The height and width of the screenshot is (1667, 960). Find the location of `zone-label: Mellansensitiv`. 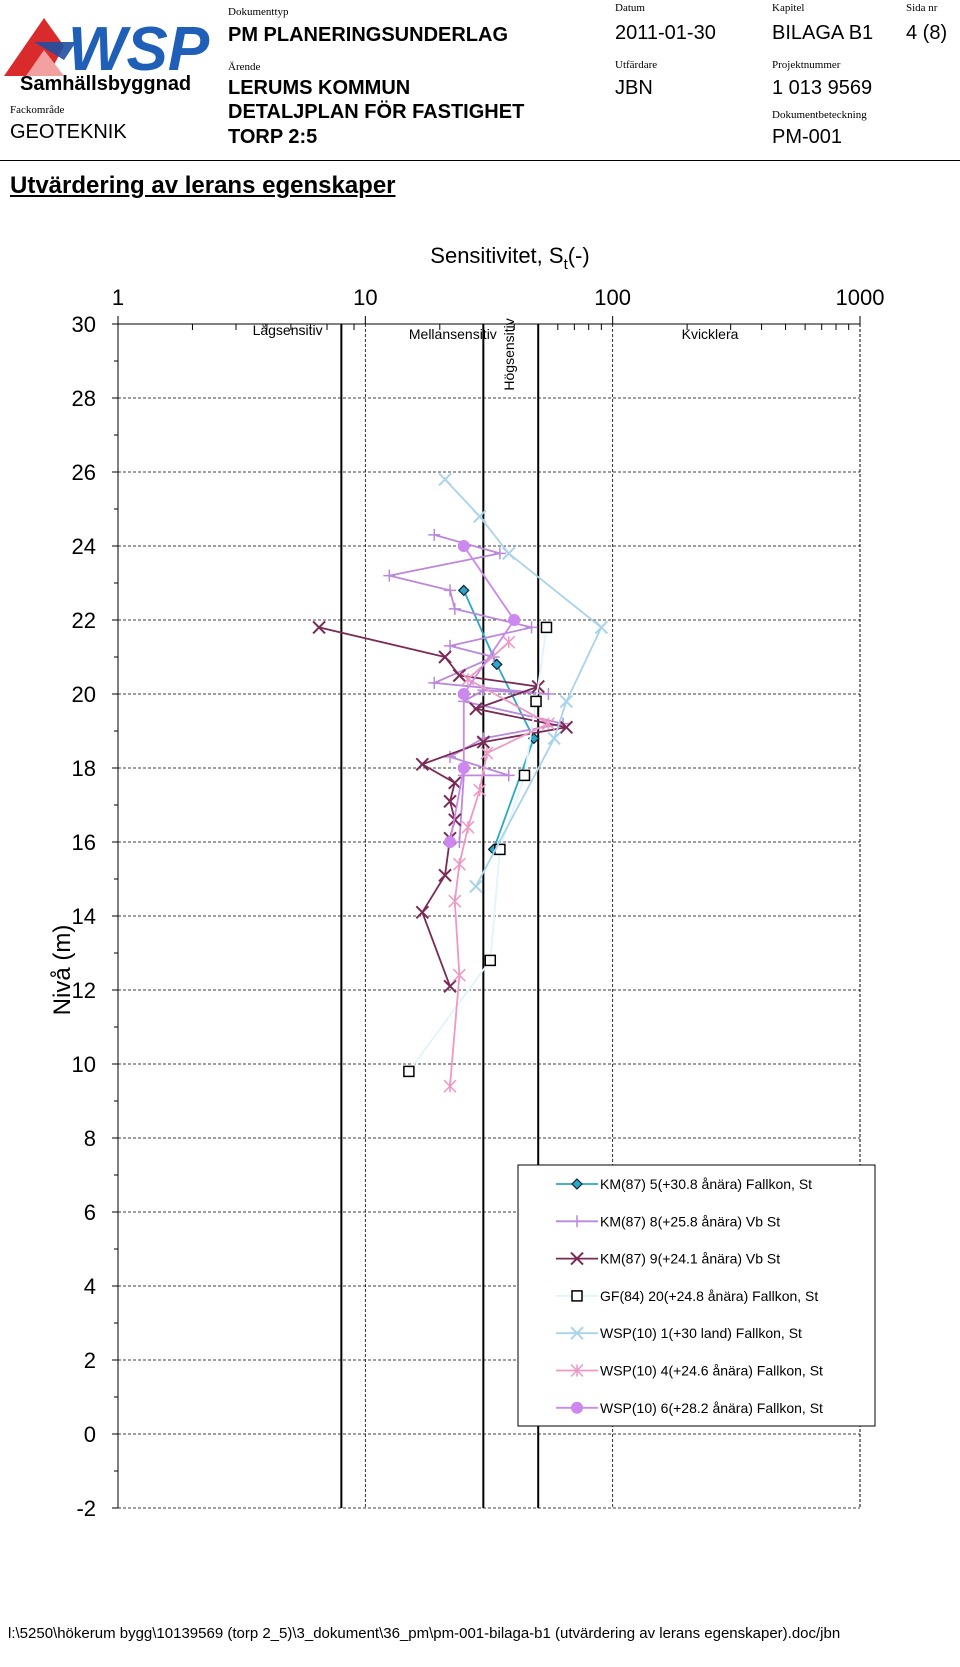

zone-label: Mellansensitiv is located at coordinates (453, 334).